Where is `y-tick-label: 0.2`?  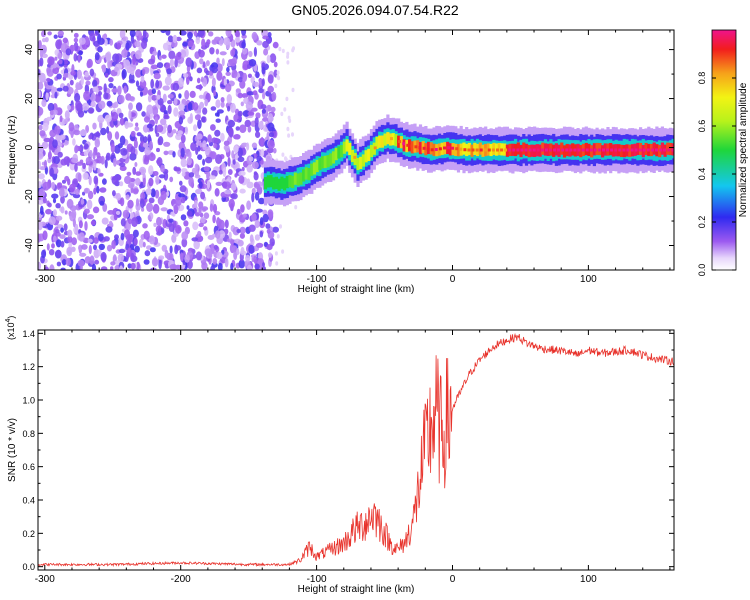
y-tick-label: 0.2 is located at coordinates (28, 534).